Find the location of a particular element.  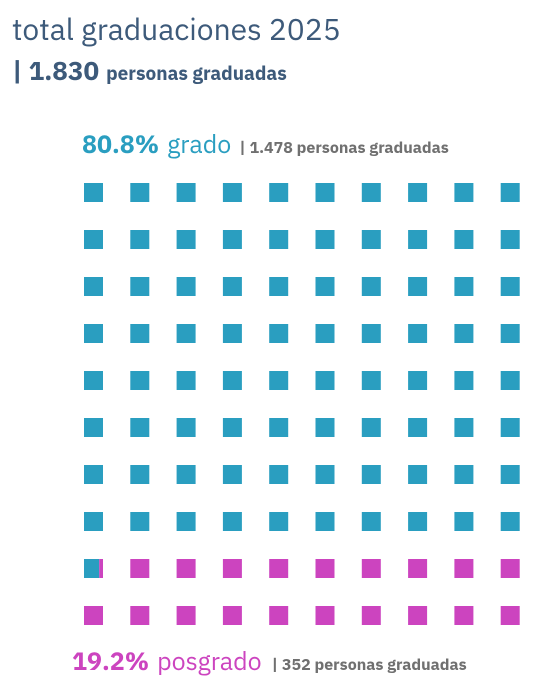

legend-value: 19.2% is located at coordinates (110, 660).